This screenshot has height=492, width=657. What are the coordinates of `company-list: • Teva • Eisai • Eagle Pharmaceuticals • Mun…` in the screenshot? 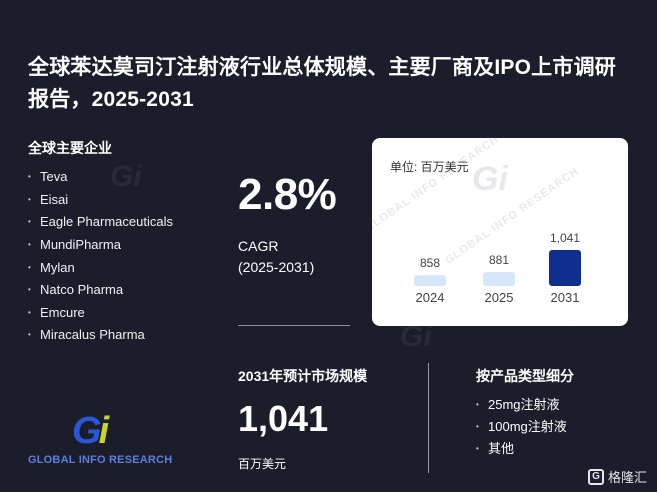 It's located at (100, 256).